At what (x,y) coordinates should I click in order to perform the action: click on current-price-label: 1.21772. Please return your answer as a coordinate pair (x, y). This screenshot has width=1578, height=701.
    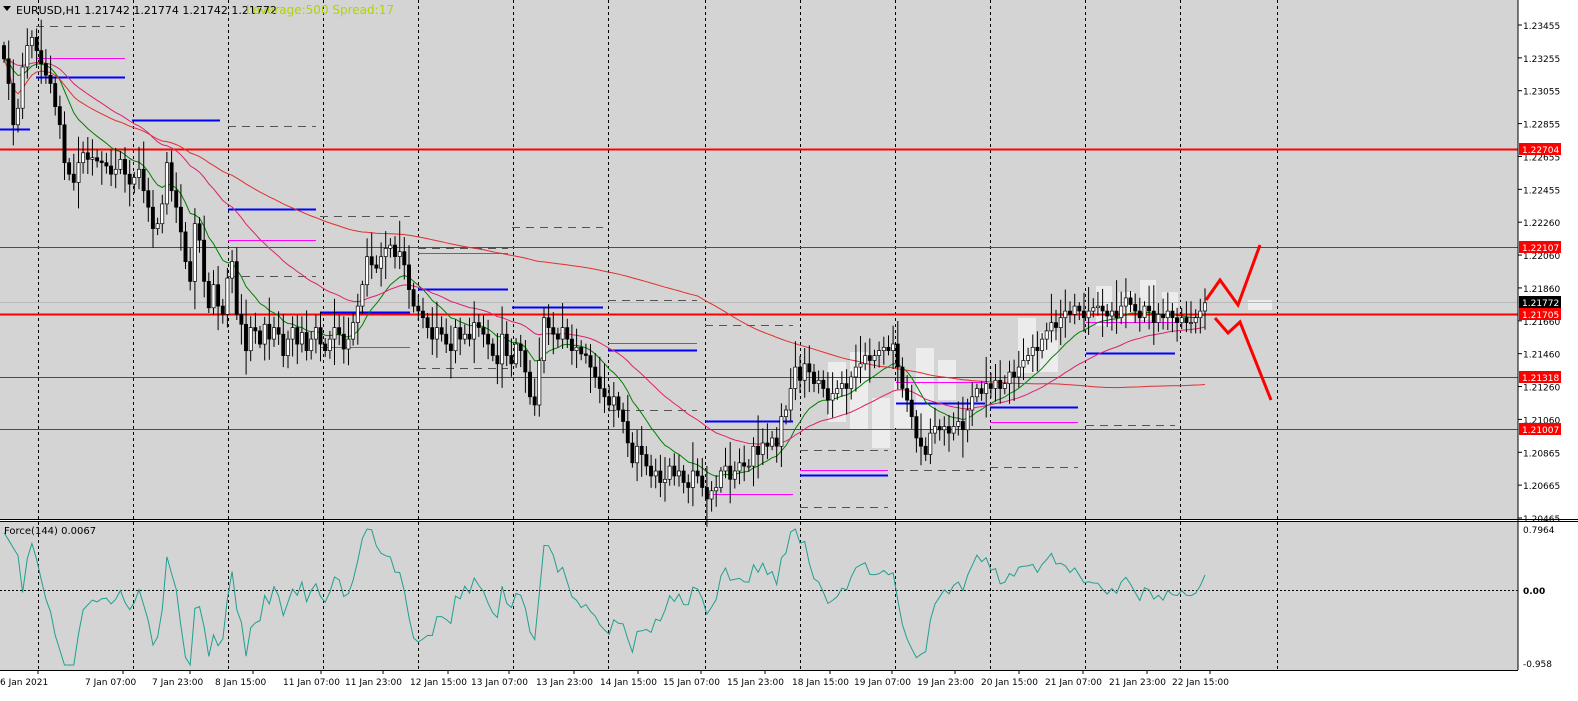
    Looking at the image, I should click on (1540, 304).